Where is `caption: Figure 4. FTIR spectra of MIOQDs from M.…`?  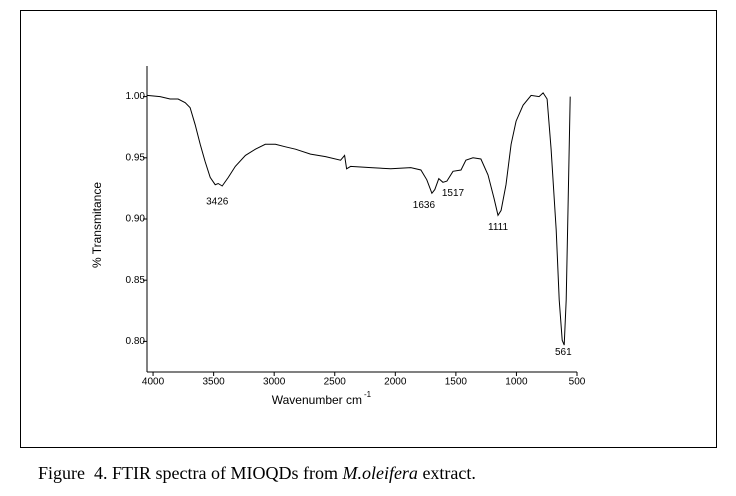 caption: Figure 4. FTIR spectra of MIOQDs from M.… is located at coordinates (257, 473).